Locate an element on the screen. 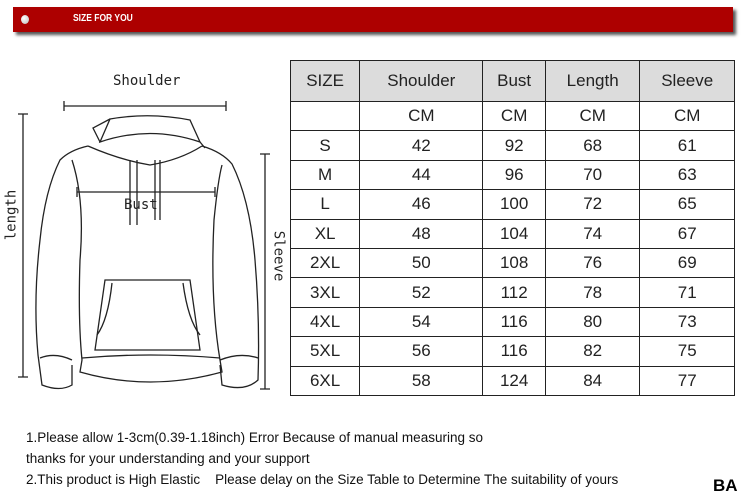  table-cell: 92 is located at coordinates (514, 145).